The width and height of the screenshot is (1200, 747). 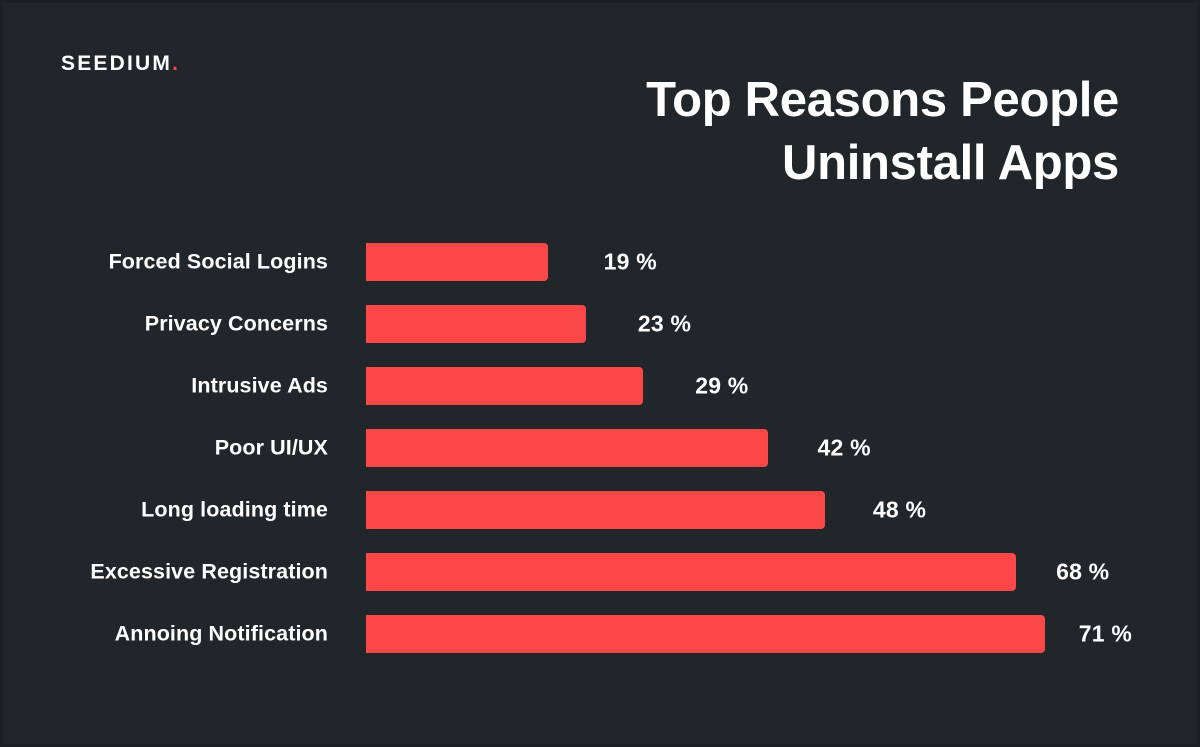 I want to click on bar-track: 42 %, so click(x=781, y=448).